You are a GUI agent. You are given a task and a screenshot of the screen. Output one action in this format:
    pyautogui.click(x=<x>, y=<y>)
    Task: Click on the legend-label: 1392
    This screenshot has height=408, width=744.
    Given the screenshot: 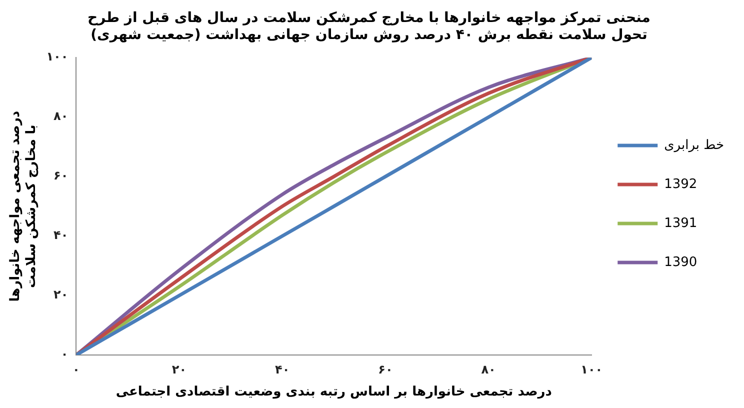 What is the action you would take?
    pyautogui.click(x=681, y=184)
    